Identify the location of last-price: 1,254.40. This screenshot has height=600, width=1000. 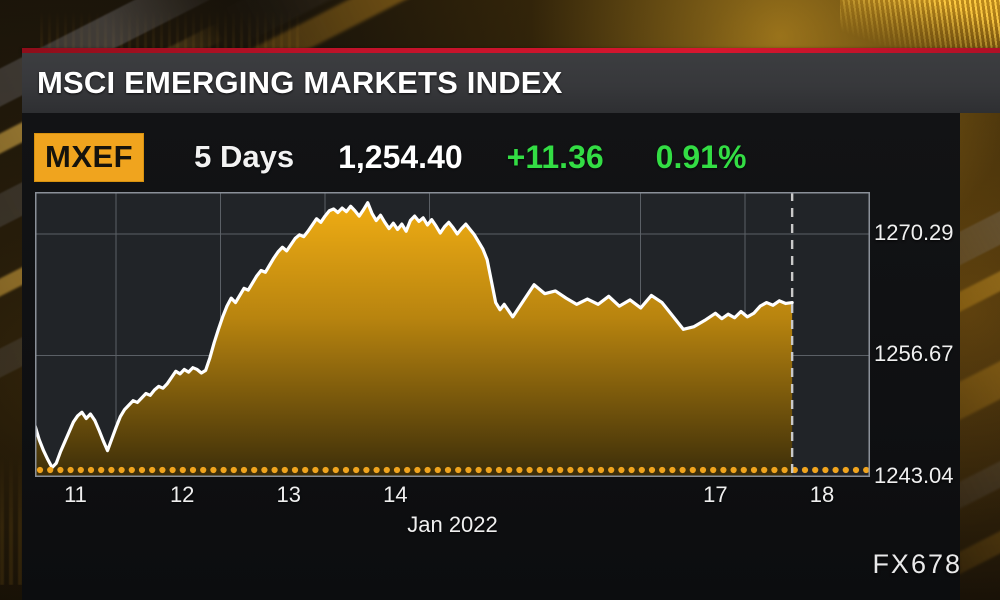
(400, 156).